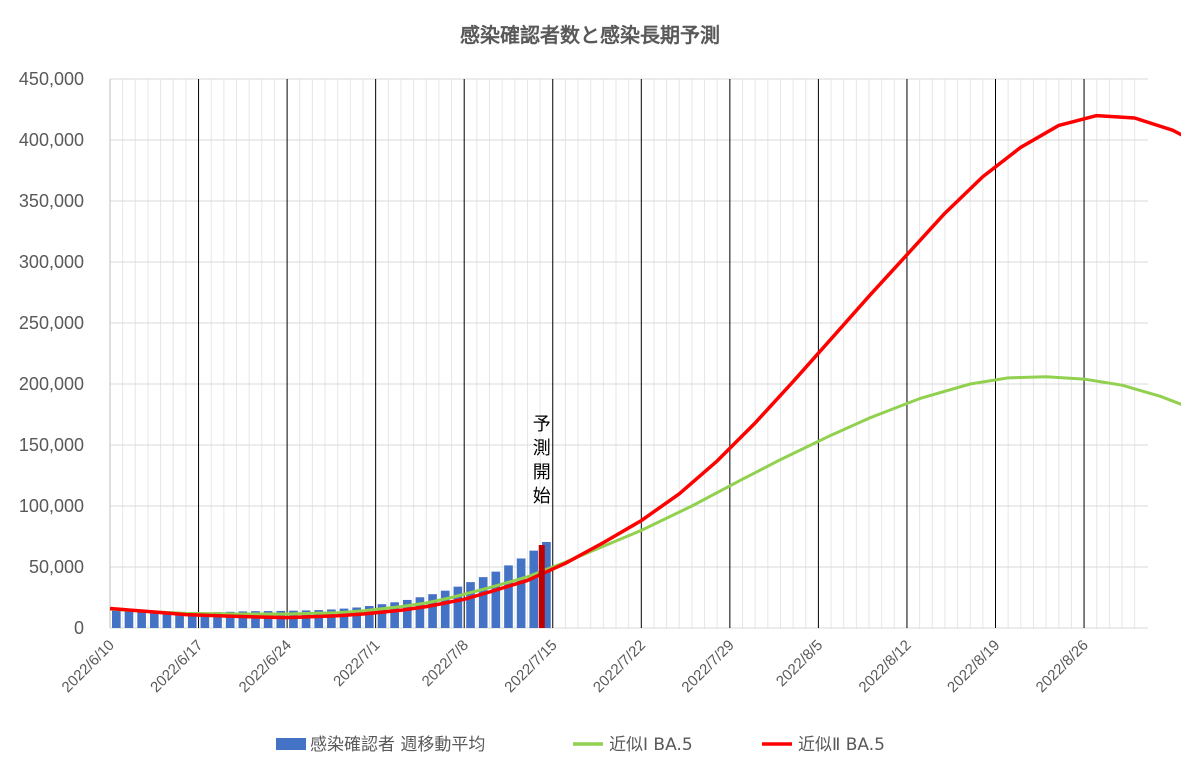  Describe the element at coordinates (356, 663) in the screenshot. I see `x-tick-label: 2022/7/1` at that location.